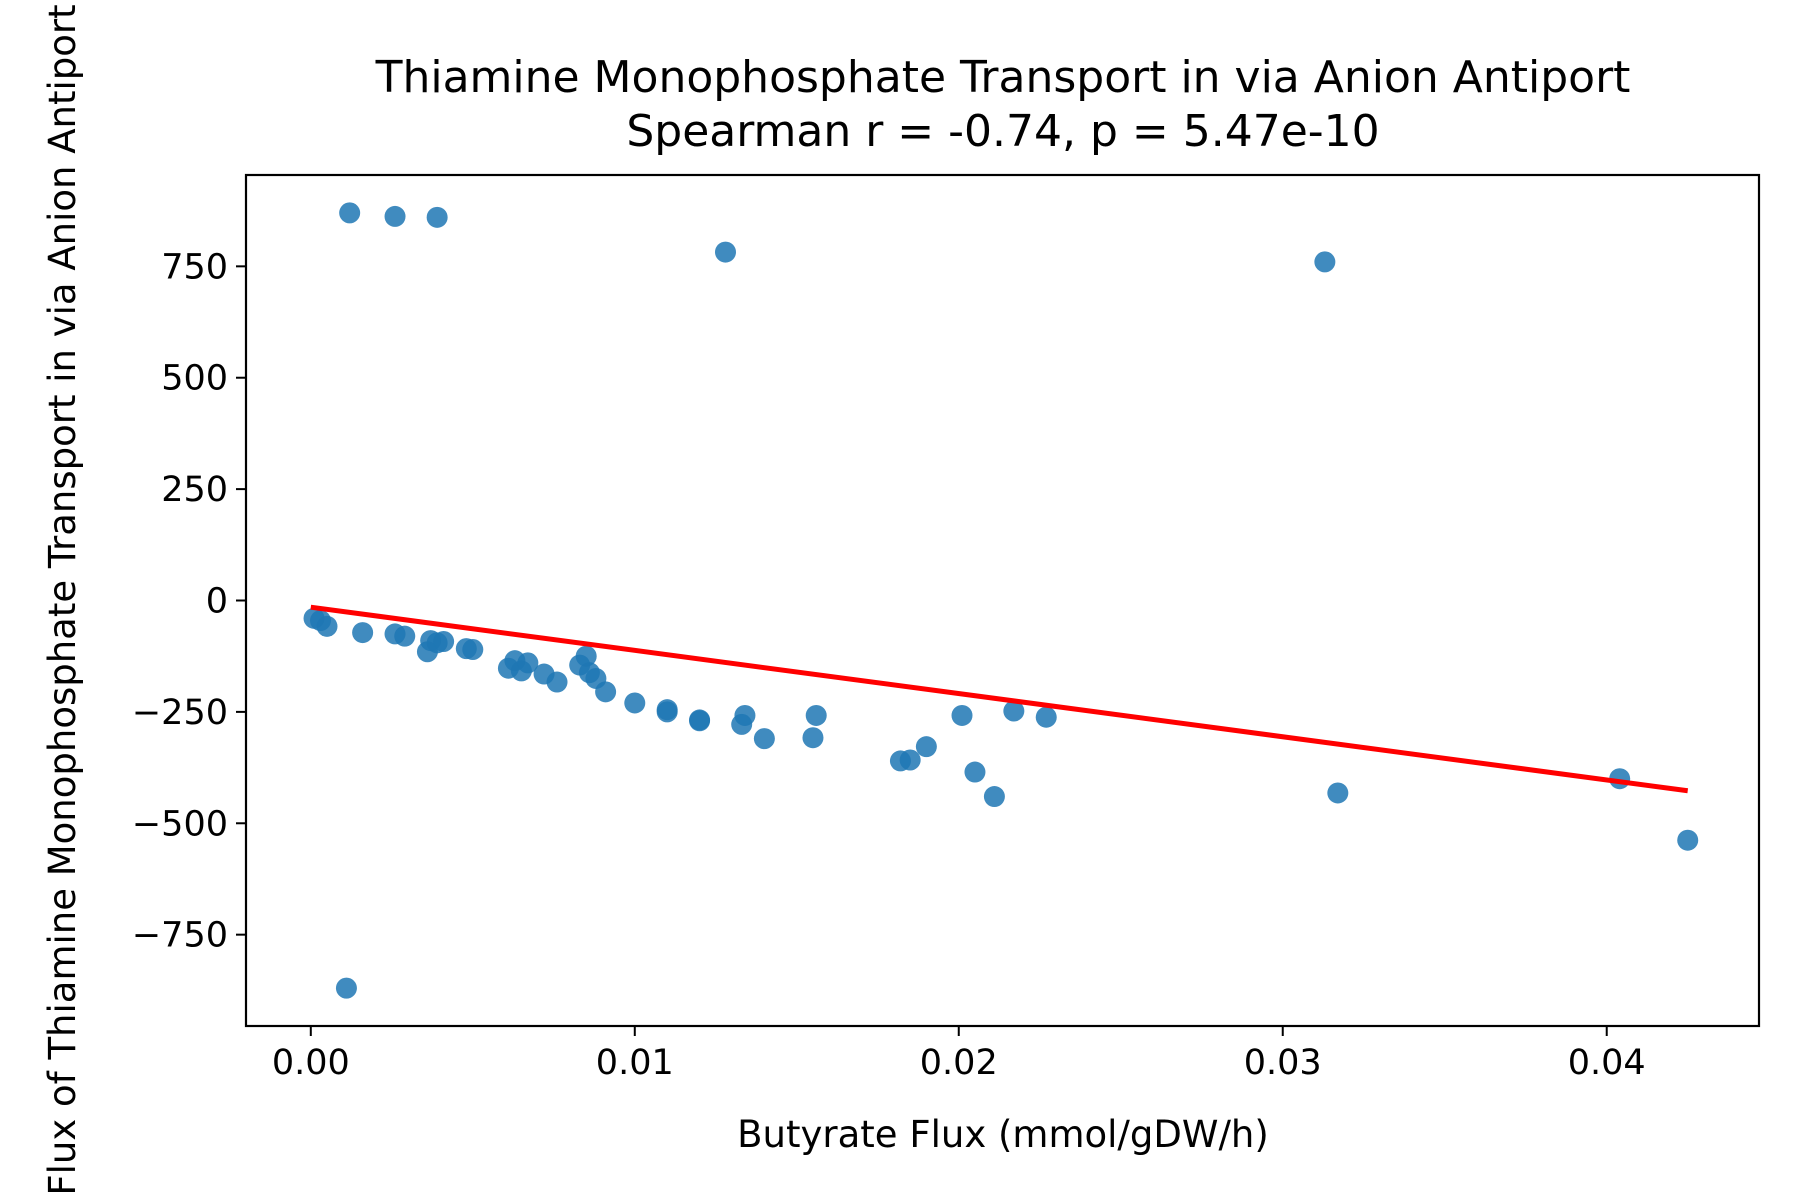  I want to click on y-tick-label: 250, so click(194, 490).